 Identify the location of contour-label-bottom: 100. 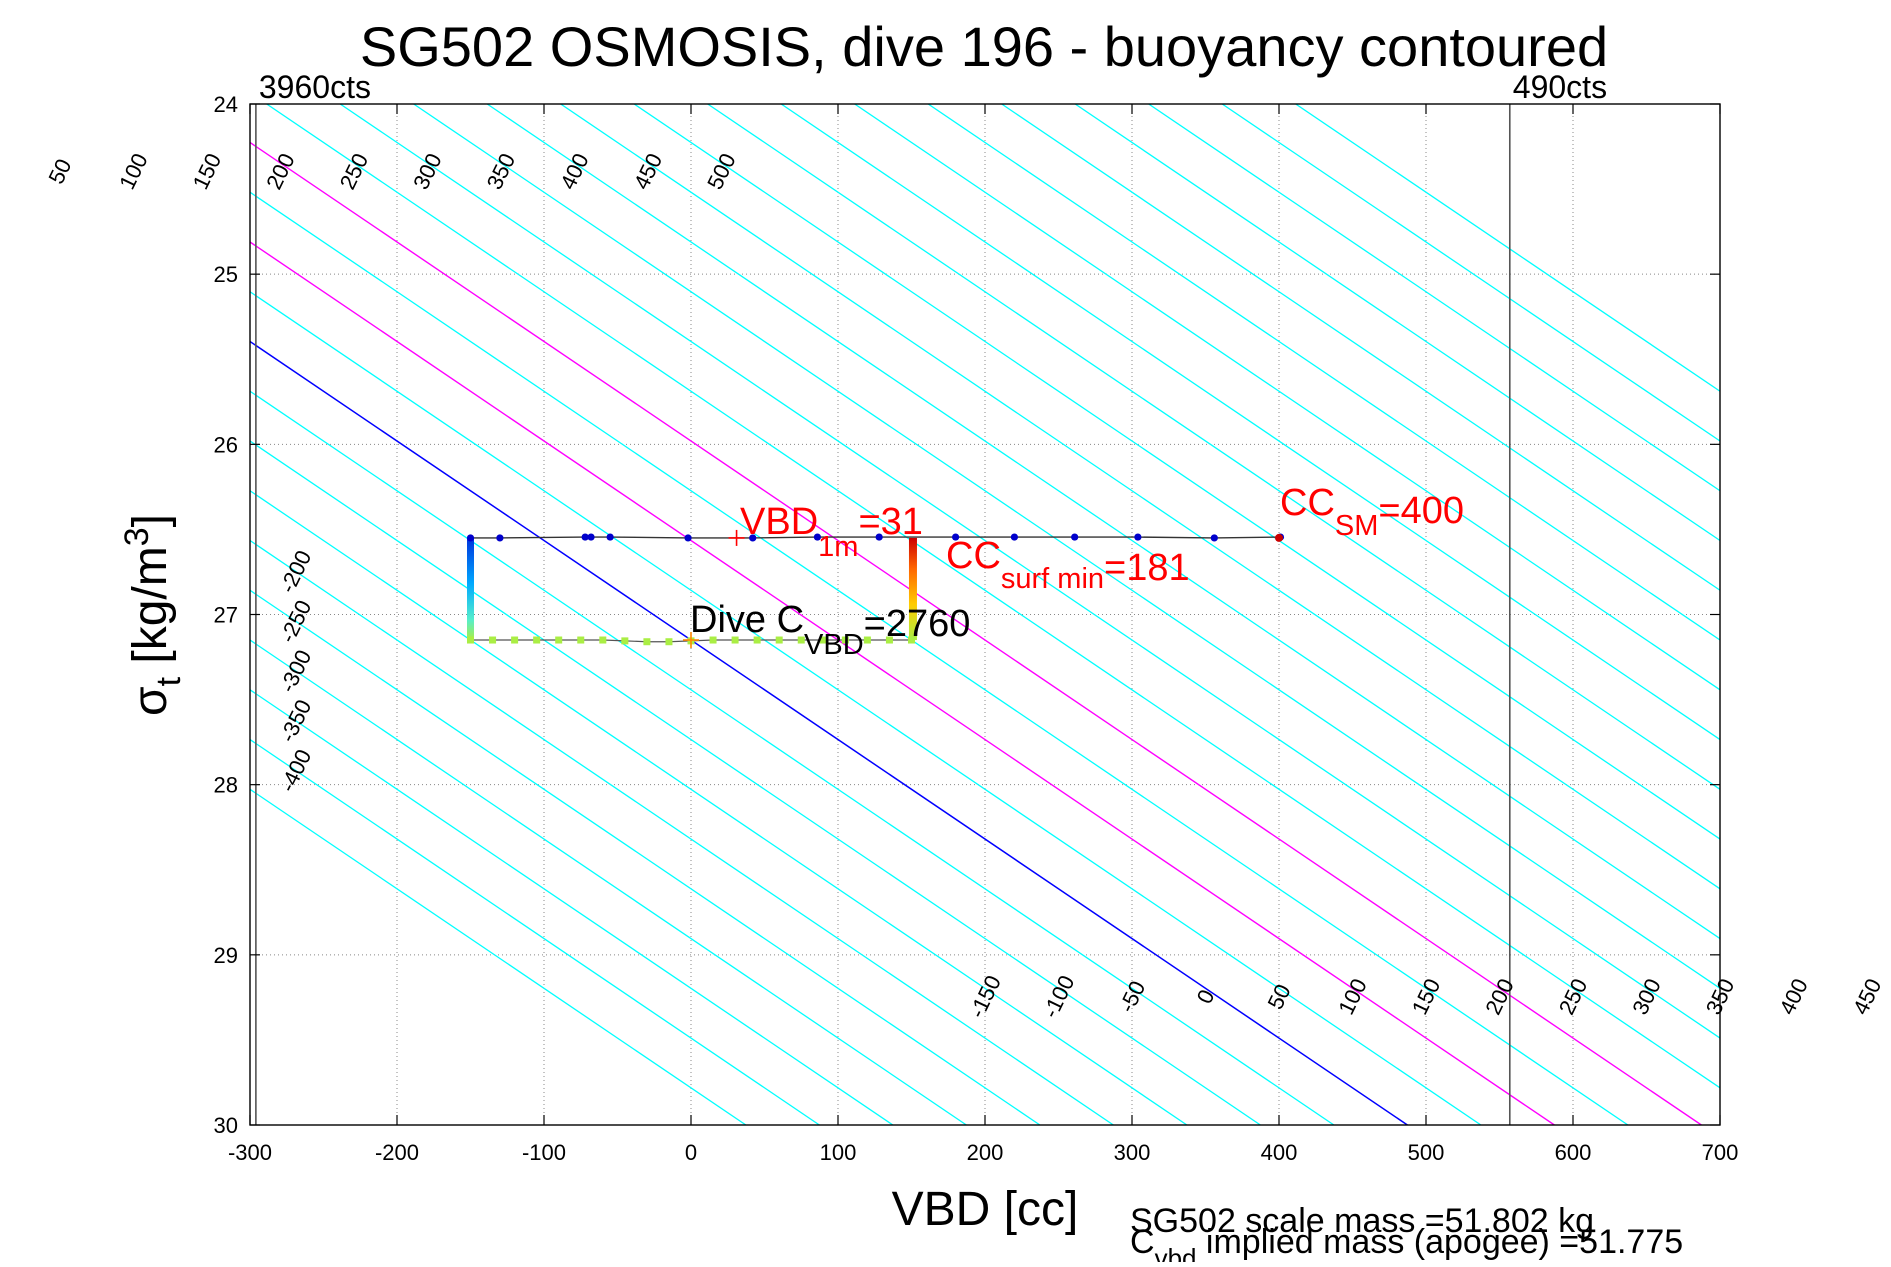
(1352, 997).